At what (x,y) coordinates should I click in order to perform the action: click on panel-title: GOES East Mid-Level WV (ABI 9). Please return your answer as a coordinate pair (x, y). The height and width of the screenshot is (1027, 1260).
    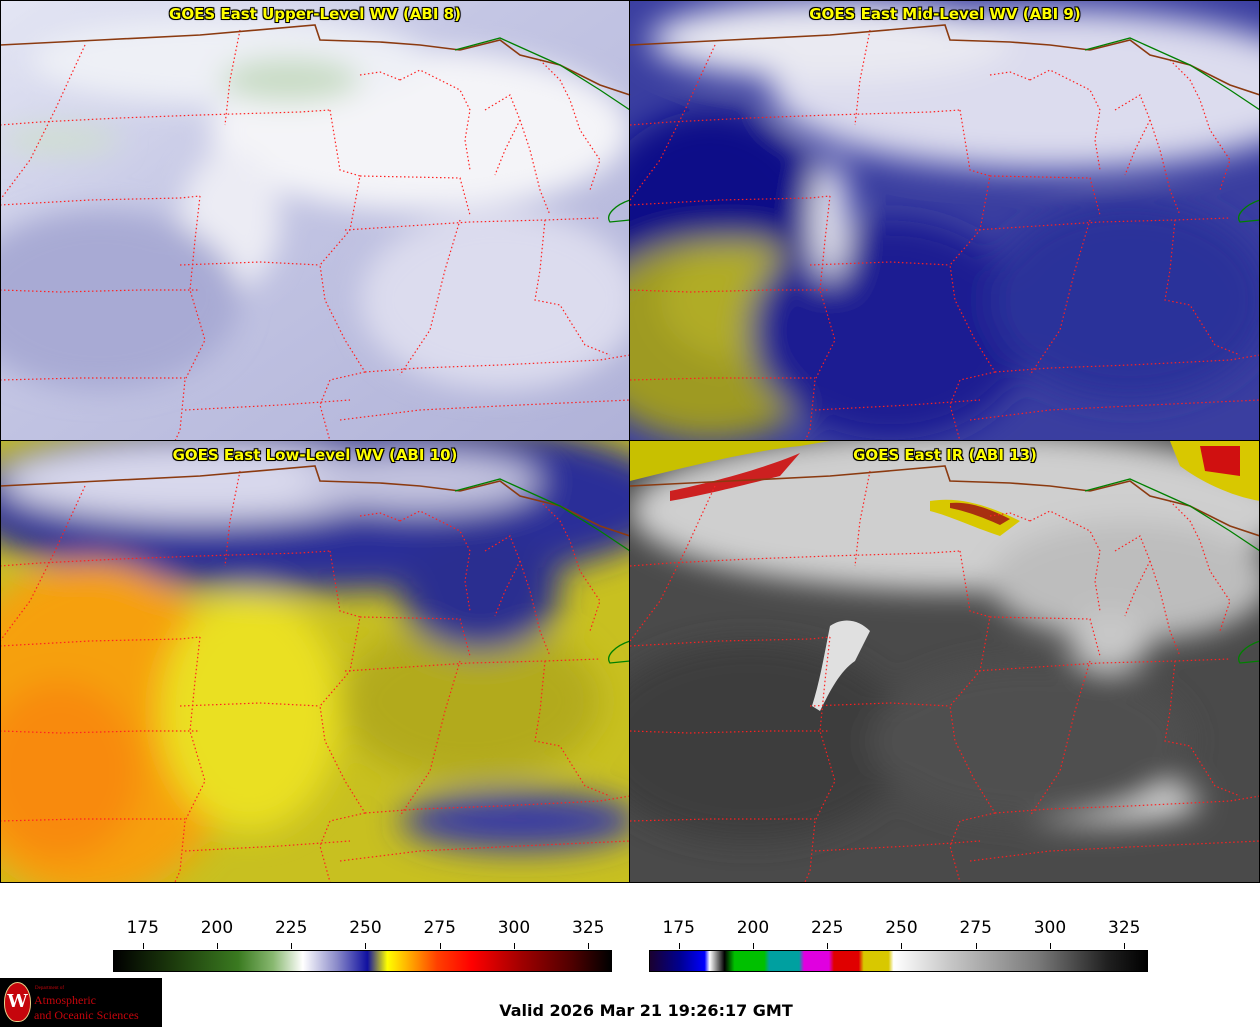
    Looking at the image, I should click on (945, 14).